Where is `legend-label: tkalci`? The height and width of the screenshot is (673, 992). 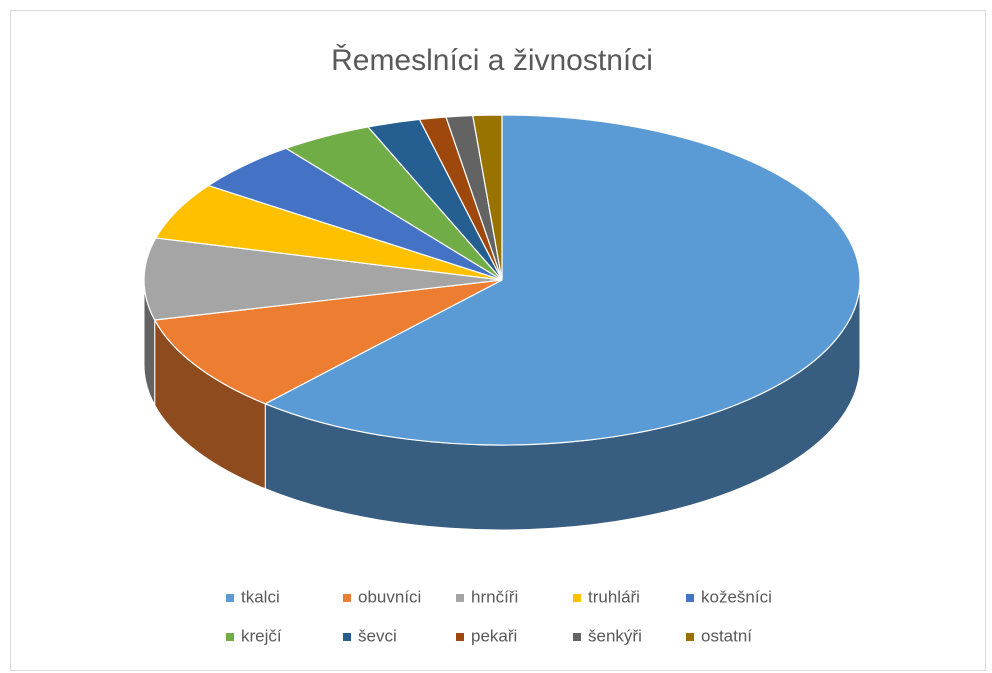 legend-label: tkalci is located at coordinates (260, 596).